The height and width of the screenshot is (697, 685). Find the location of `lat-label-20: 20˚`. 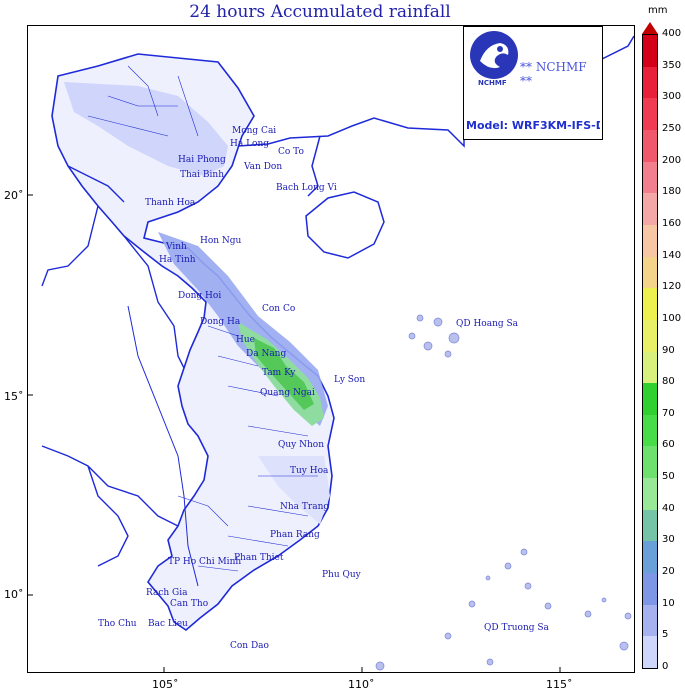

lat-label-20: 20˚ is located at coordinates (14, 195).